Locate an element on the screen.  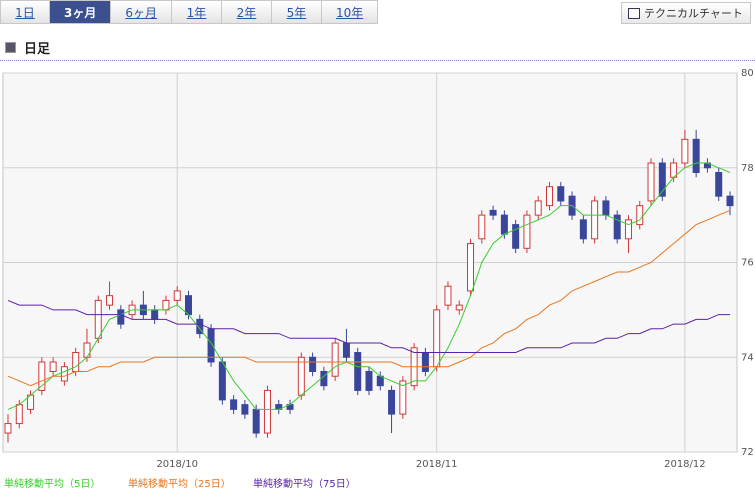
section-header: 日足 is located at coordinates (27, 47).